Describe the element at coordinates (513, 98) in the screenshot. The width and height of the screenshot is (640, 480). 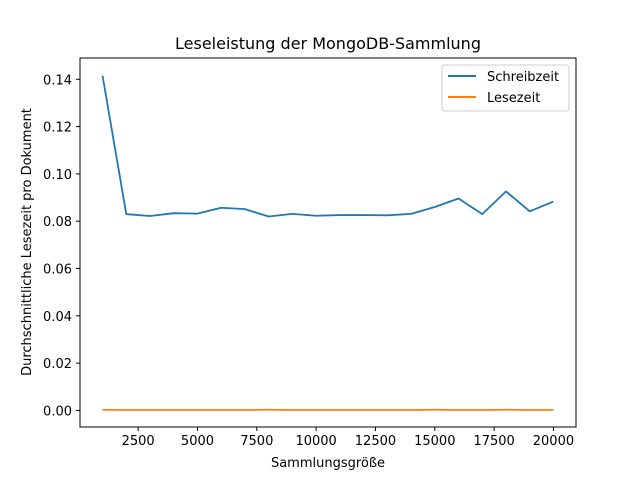
I see `legend-label-lesezeit: Lesezeit` at that location.